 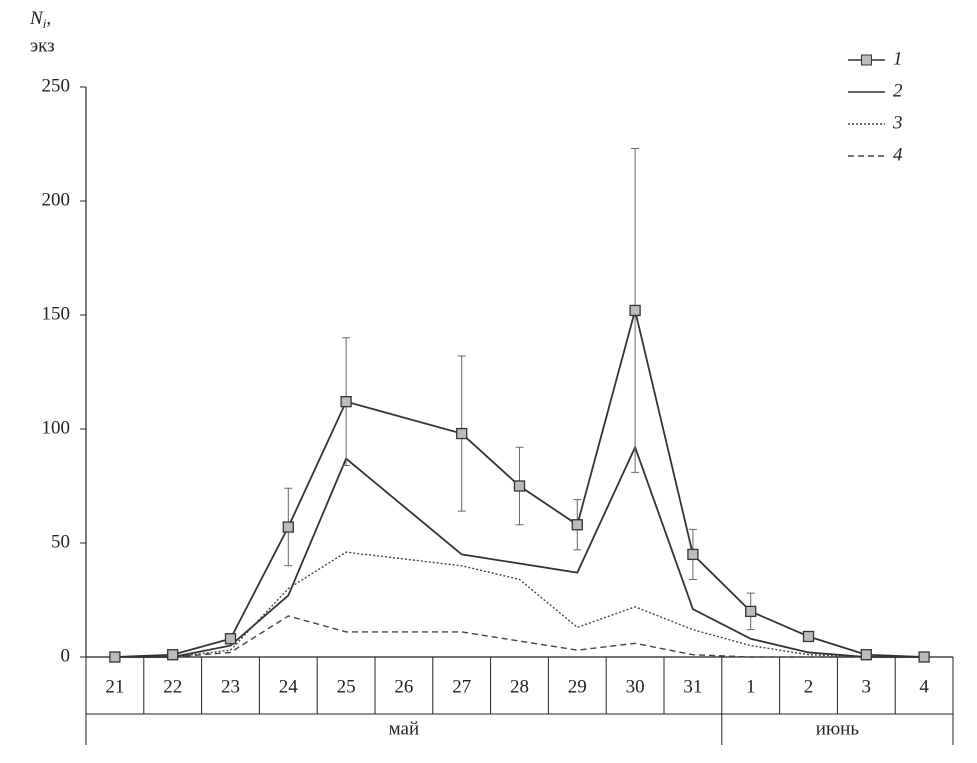 I want to click on y-unit: экз, so click(x=42, y=45).